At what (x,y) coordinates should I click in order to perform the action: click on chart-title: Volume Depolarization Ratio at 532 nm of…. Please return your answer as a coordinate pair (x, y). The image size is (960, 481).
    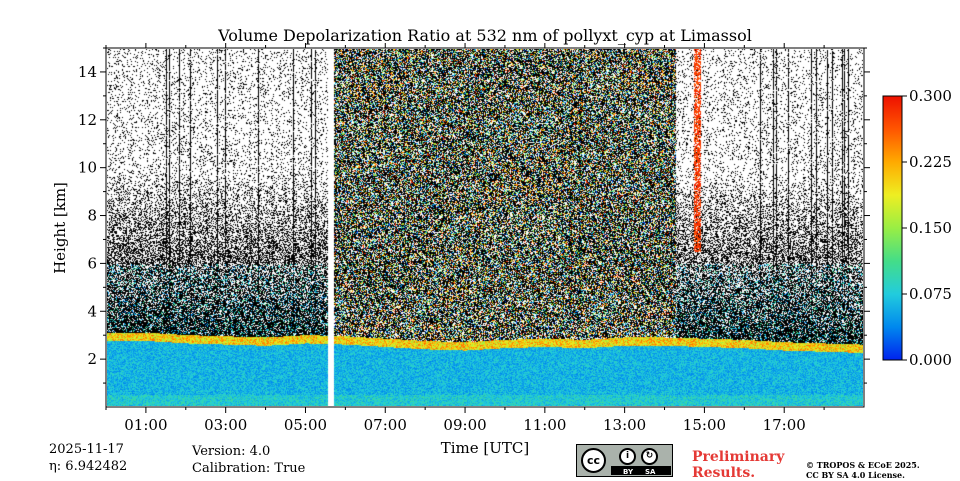
    Looking at the image, I should click on (484, 35).